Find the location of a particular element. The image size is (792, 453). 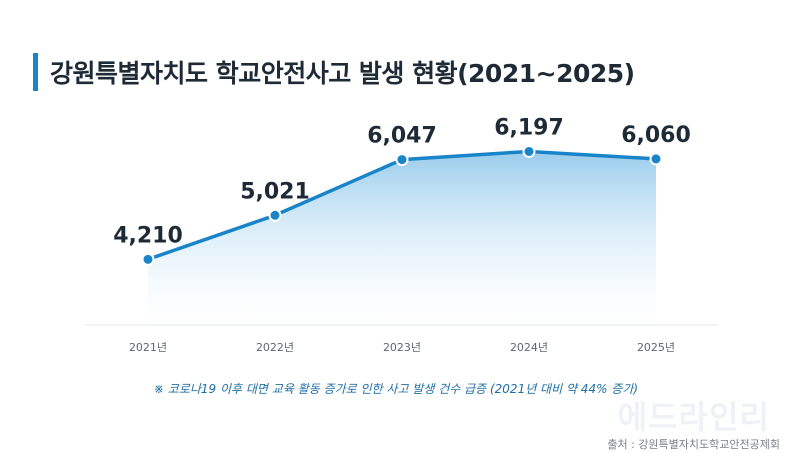

x-tick-label: 2025년 is located at coordinates (656, 347).